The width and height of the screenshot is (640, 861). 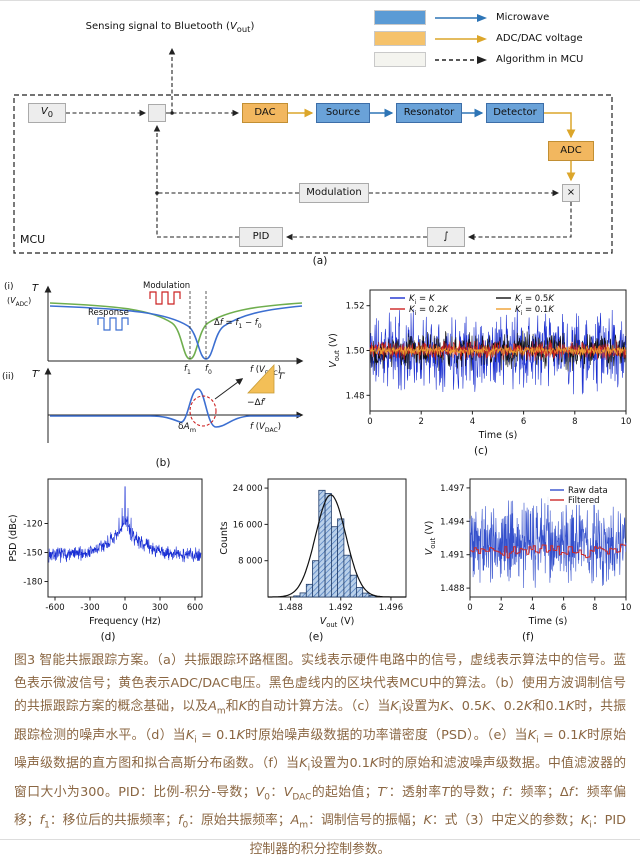 I want to click on delta-f-label: Δf = f1 − f0, so click(x=238, y=324).